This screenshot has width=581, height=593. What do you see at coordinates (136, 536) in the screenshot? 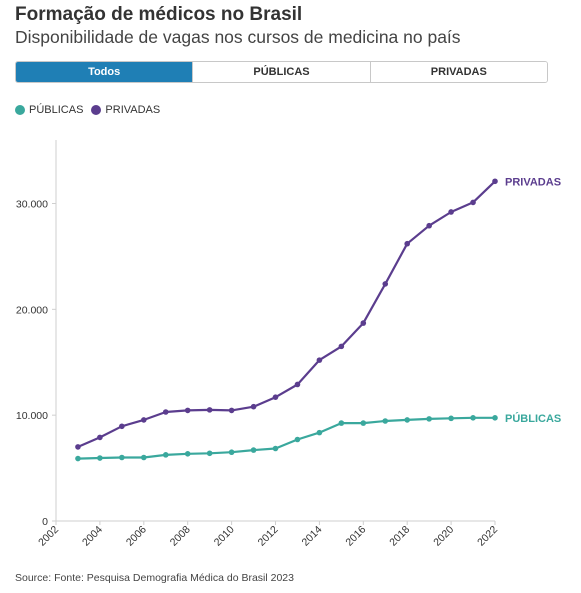
I see `x-tick-label: 2006` at bounding box center [136, 536].